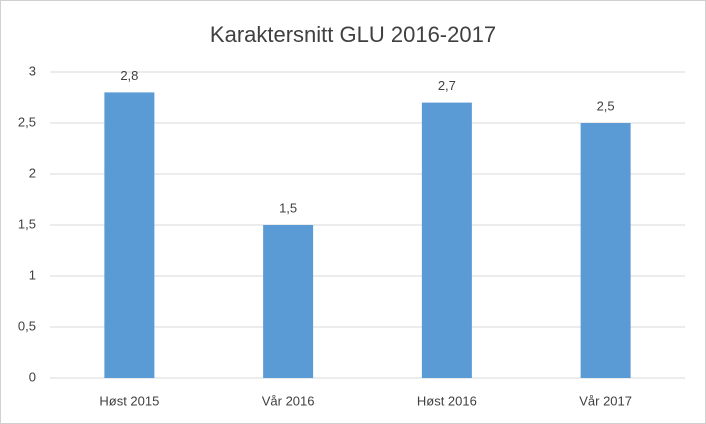  Describe the element at coordinates (288, 400) in the screenshot. I see `x-tick-label: Vår 2016` at that location.